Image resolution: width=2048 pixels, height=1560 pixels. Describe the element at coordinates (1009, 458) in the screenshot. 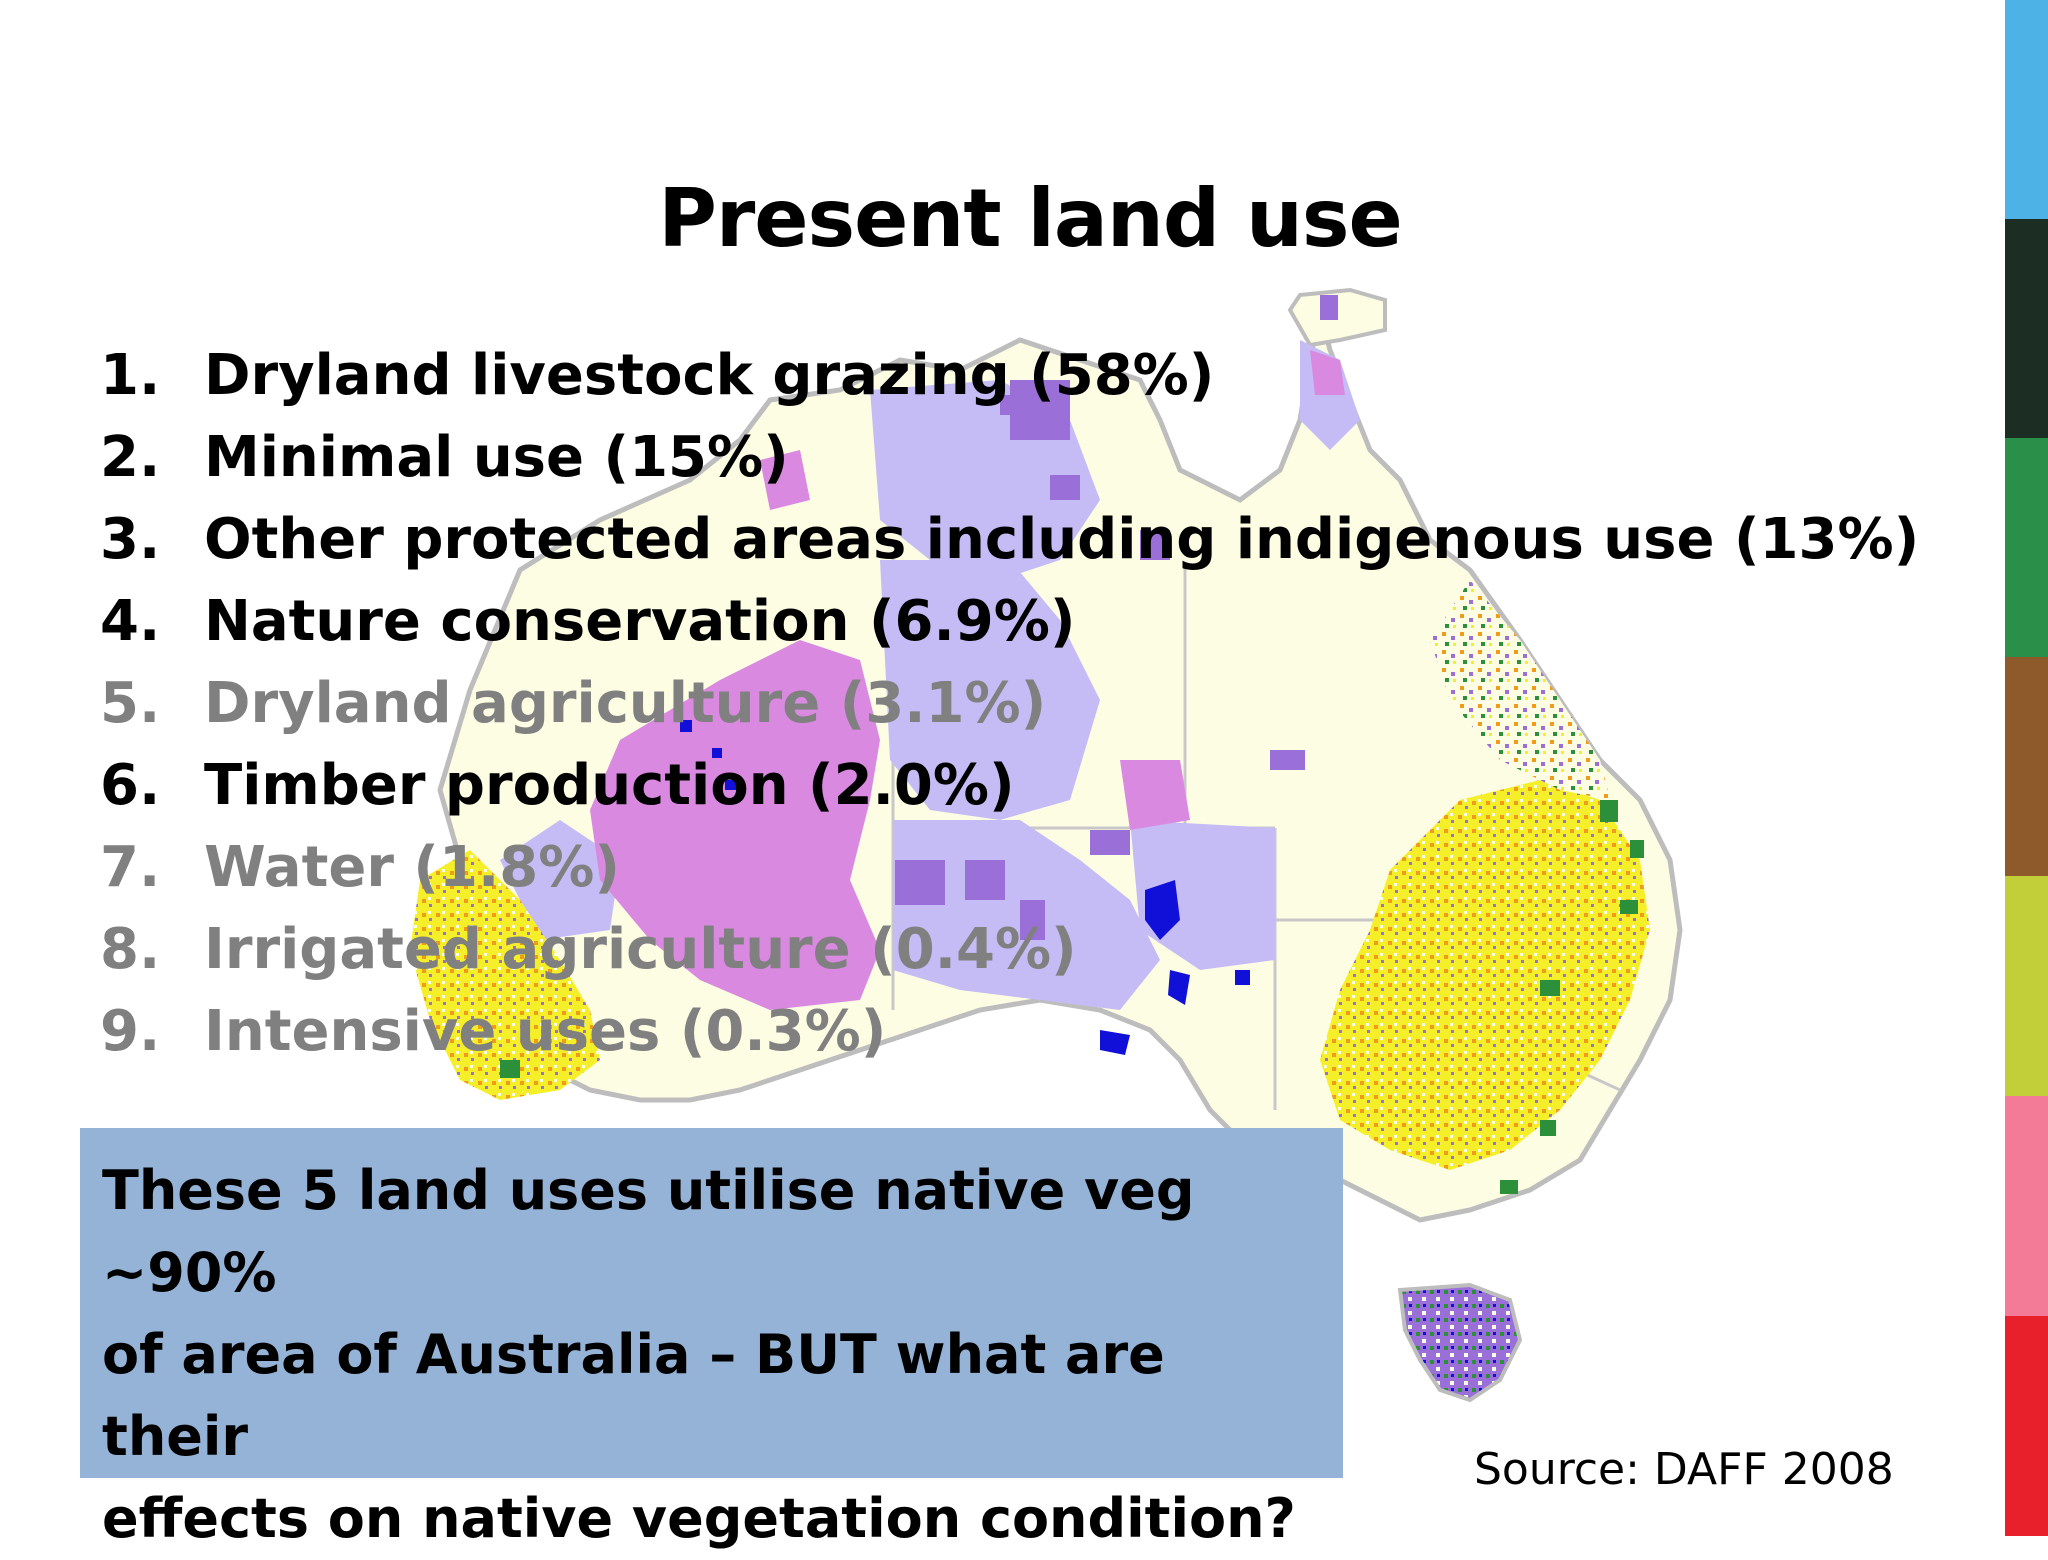

I see `list-item: 2. Minimal use (15%)` at that location.